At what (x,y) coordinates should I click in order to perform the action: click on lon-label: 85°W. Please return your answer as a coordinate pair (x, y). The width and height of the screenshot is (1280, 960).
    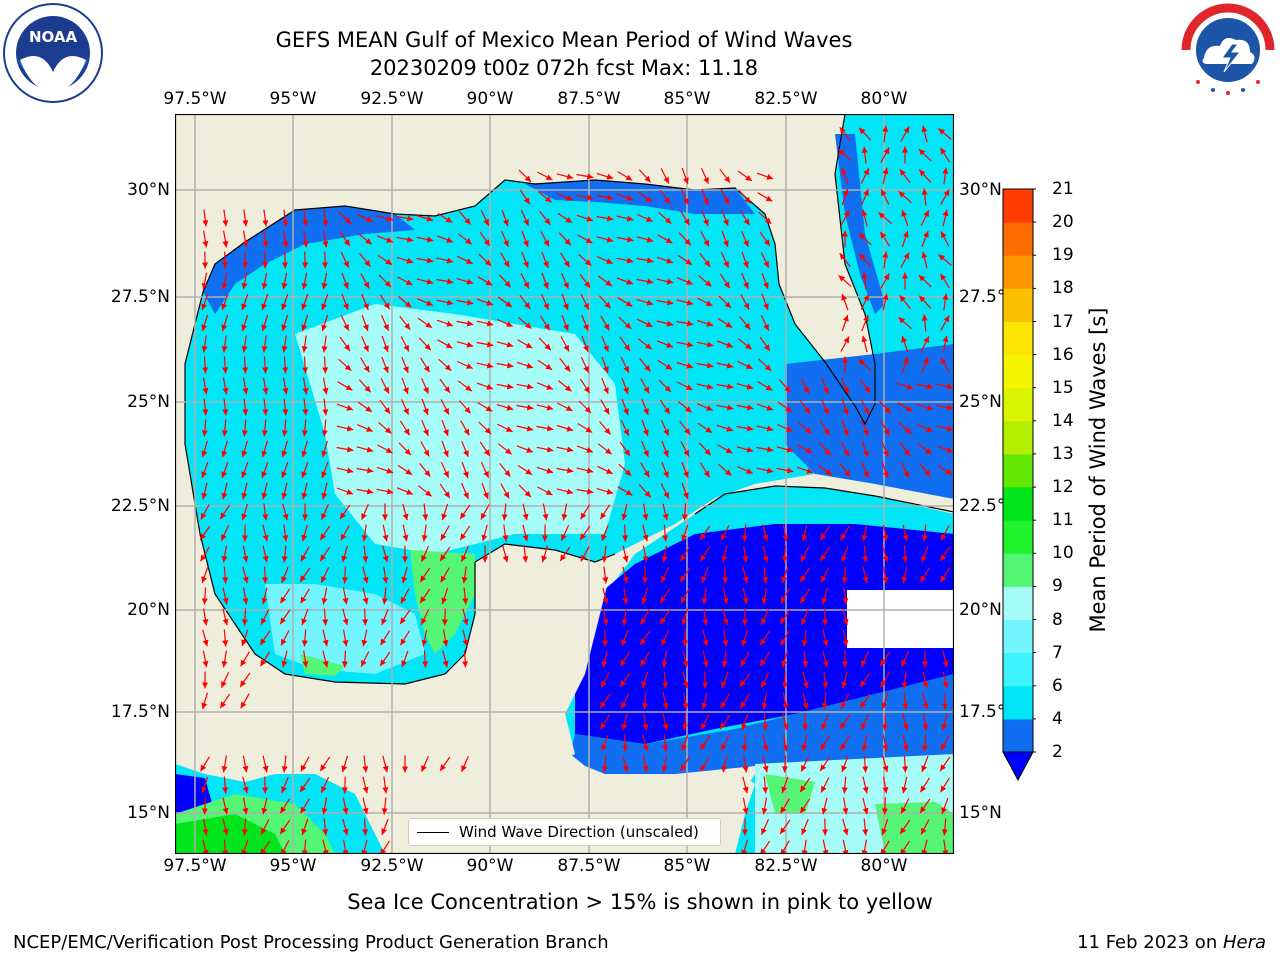
    Looking at the image, I should click on (687, 866).